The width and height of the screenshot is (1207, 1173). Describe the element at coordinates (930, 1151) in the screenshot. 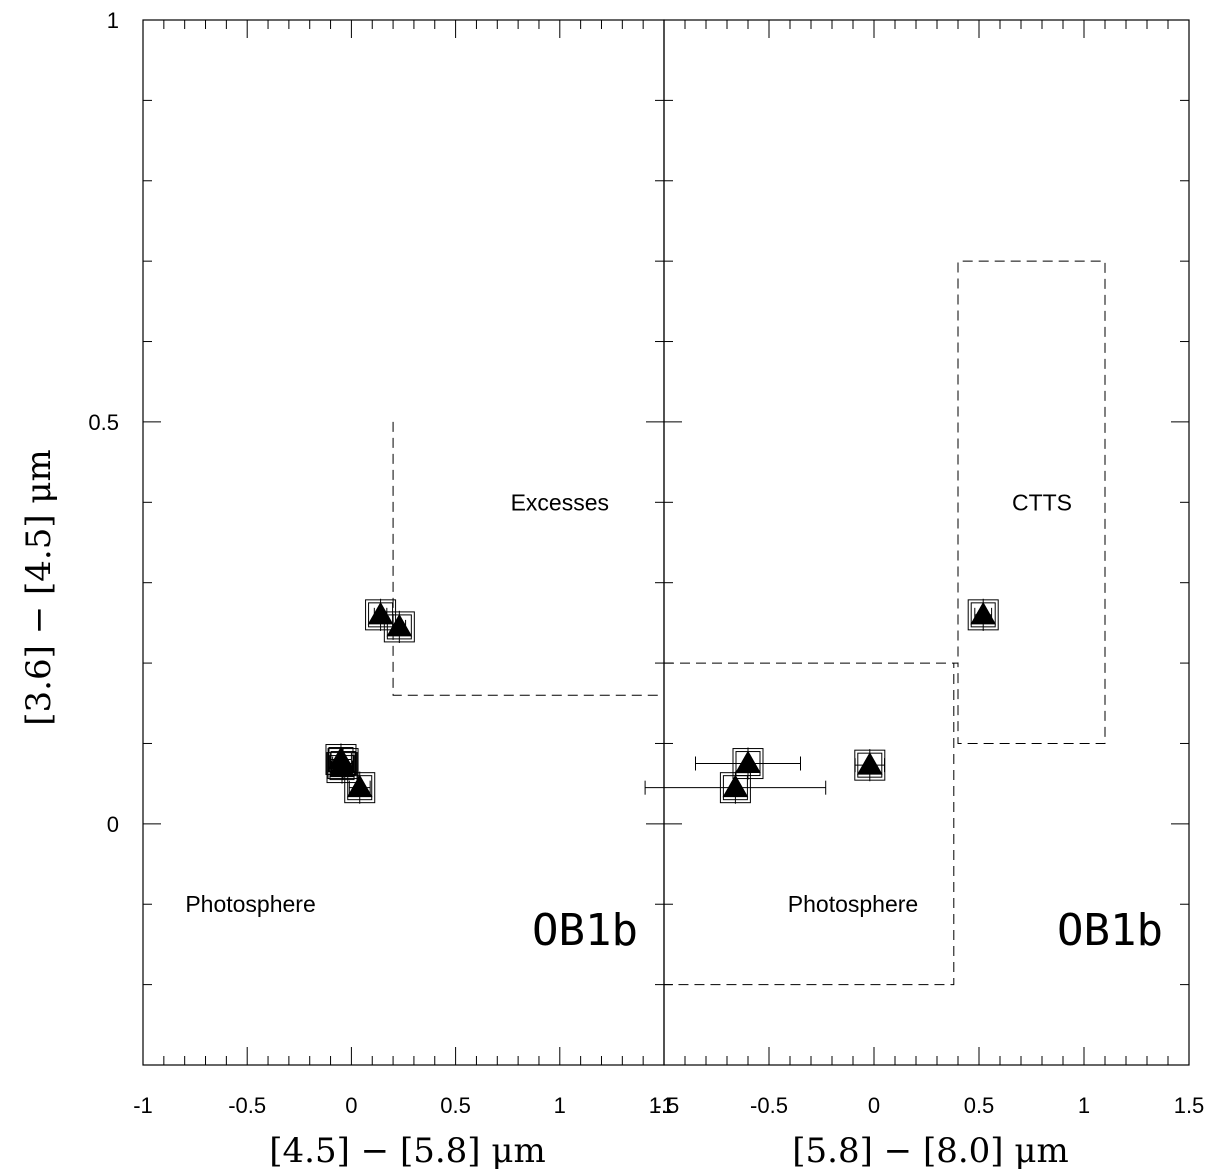

I see `x-axis-title: [5.8] − [8.0] μm` at that location.